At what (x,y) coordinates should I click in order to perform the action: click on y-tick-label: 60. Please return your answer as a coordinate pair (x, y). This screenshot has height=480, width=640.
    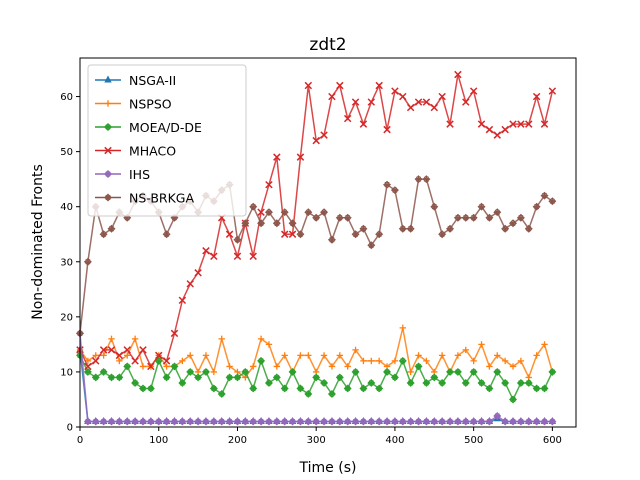
    Looking at the image, I should click on (66, 97).